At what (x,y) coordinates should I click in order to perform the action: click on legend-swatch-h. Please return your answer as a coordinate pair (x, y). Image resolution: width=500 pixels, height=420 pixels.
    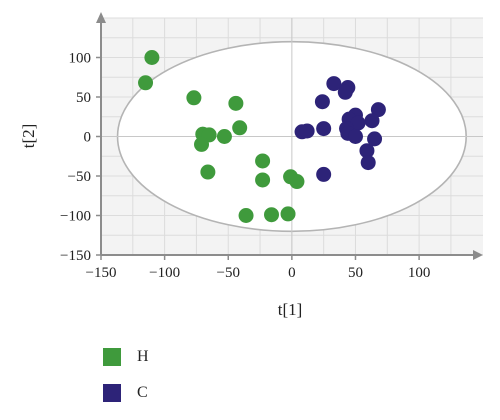
    Looking at the image, I should click on (112, 357).